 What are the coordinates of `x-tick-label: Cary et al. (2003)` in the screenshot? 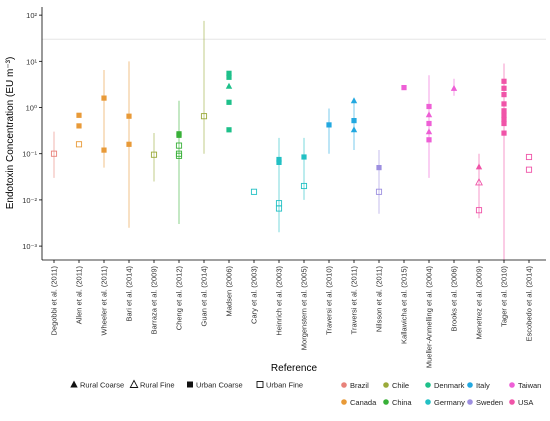 It's located at (254, 295).